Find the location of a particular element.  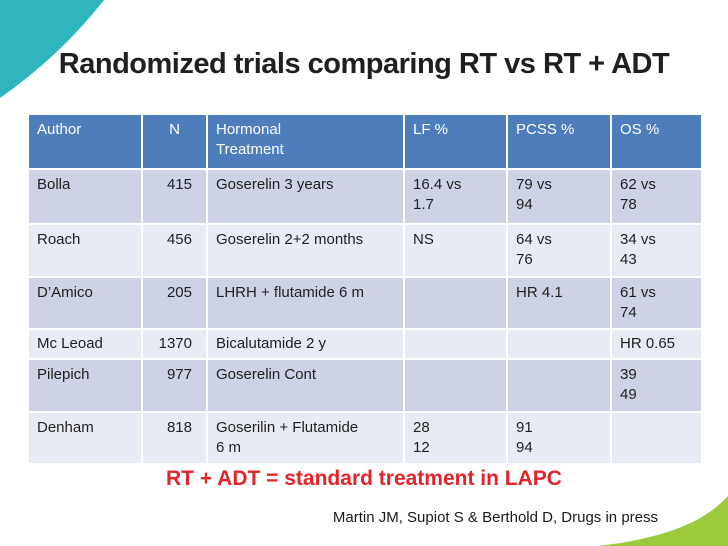

cell-treatment: Goserelin Cont is located at coordinates (305, 385).